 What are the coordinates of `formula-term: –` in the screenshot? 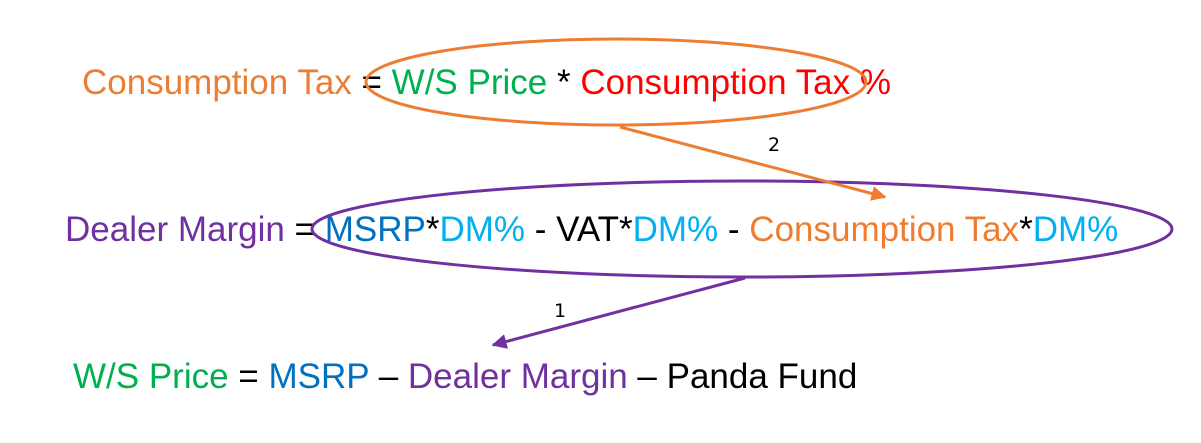 It's located at (388, 376).